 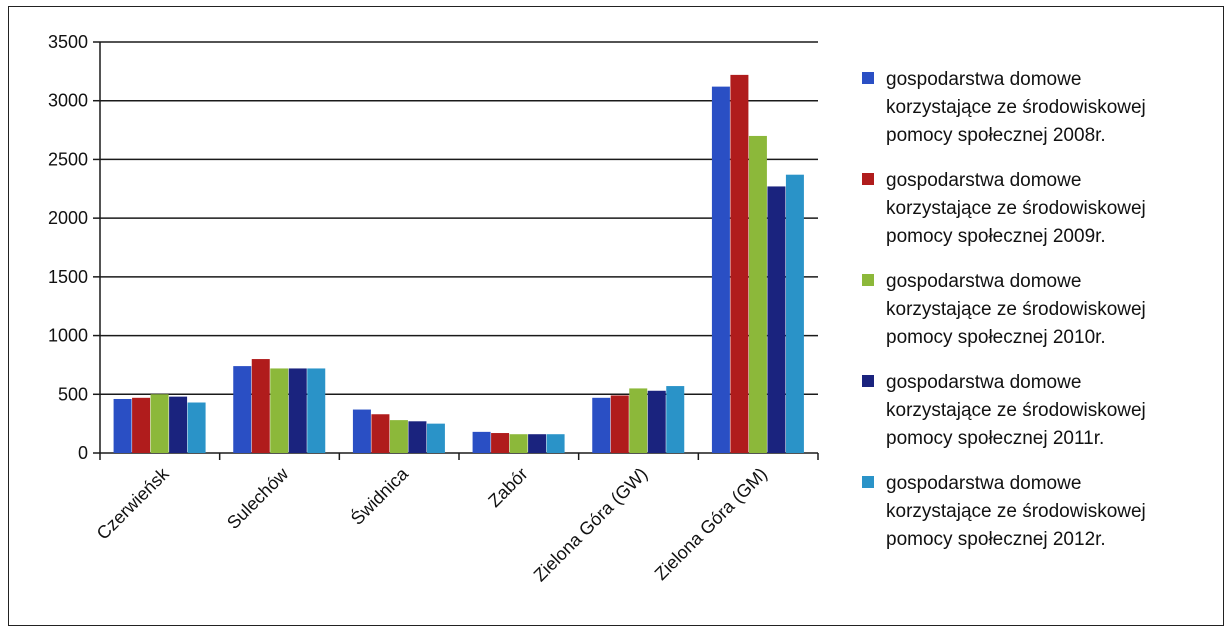 I want to click on legend-label: pomocy społecznej 2010r., so click(x=996, y=337).